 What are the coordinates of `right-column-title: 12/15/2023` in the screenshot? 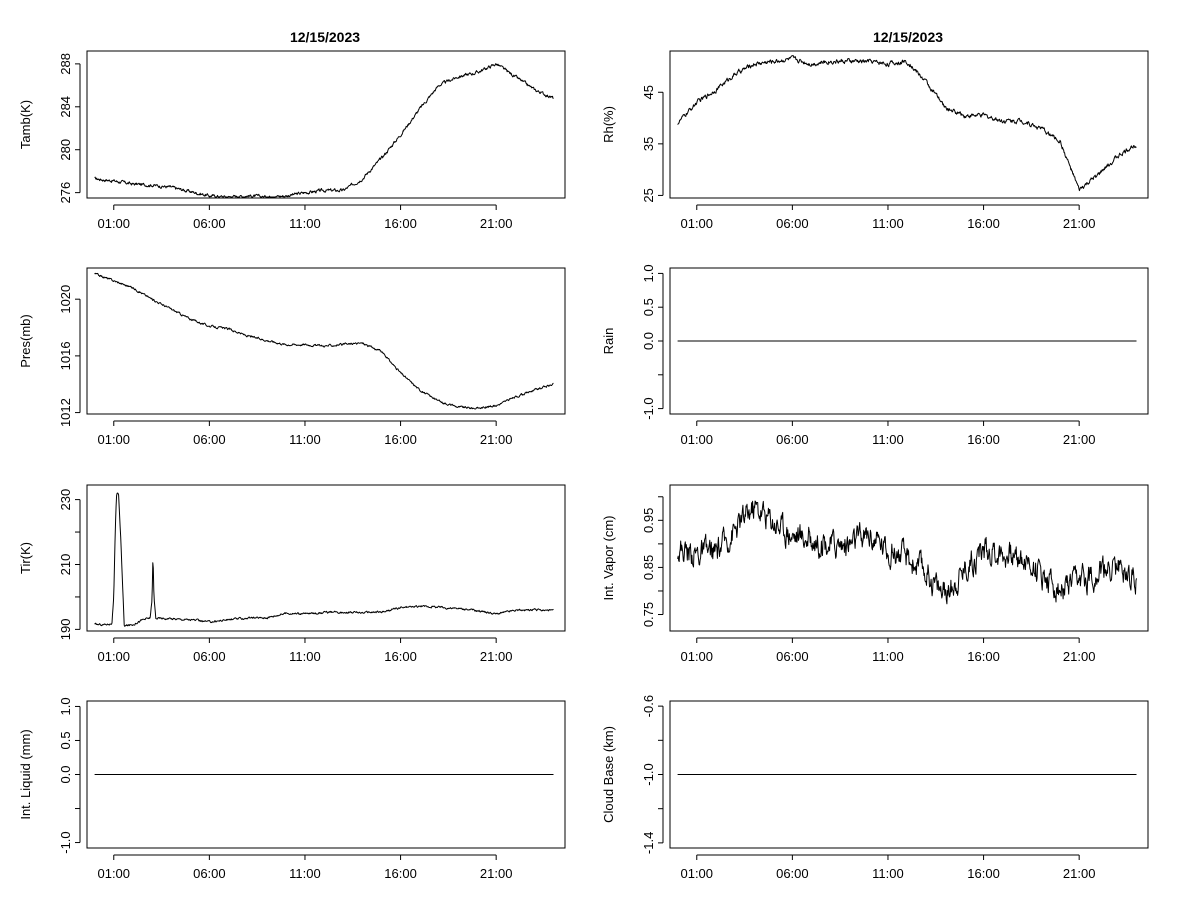 It's located at (908, 37).